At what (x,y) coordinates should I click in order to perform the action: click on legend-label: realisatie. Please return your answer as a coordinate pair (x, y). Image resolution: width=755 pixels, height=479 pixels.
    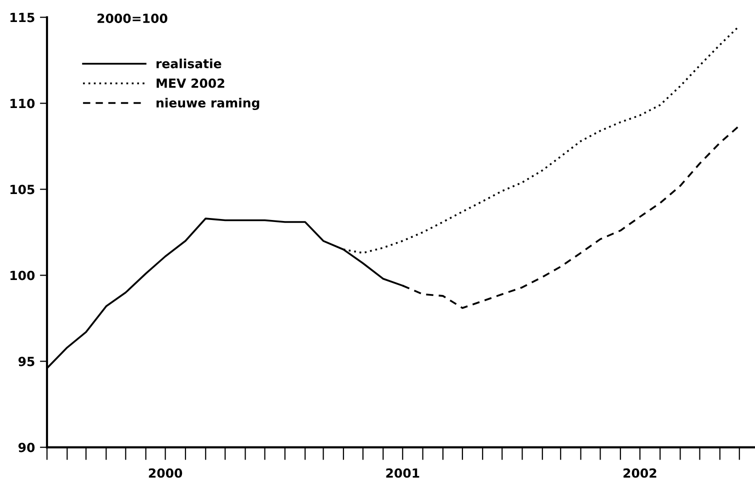
    Looking at the image, I should click on (189, 63).